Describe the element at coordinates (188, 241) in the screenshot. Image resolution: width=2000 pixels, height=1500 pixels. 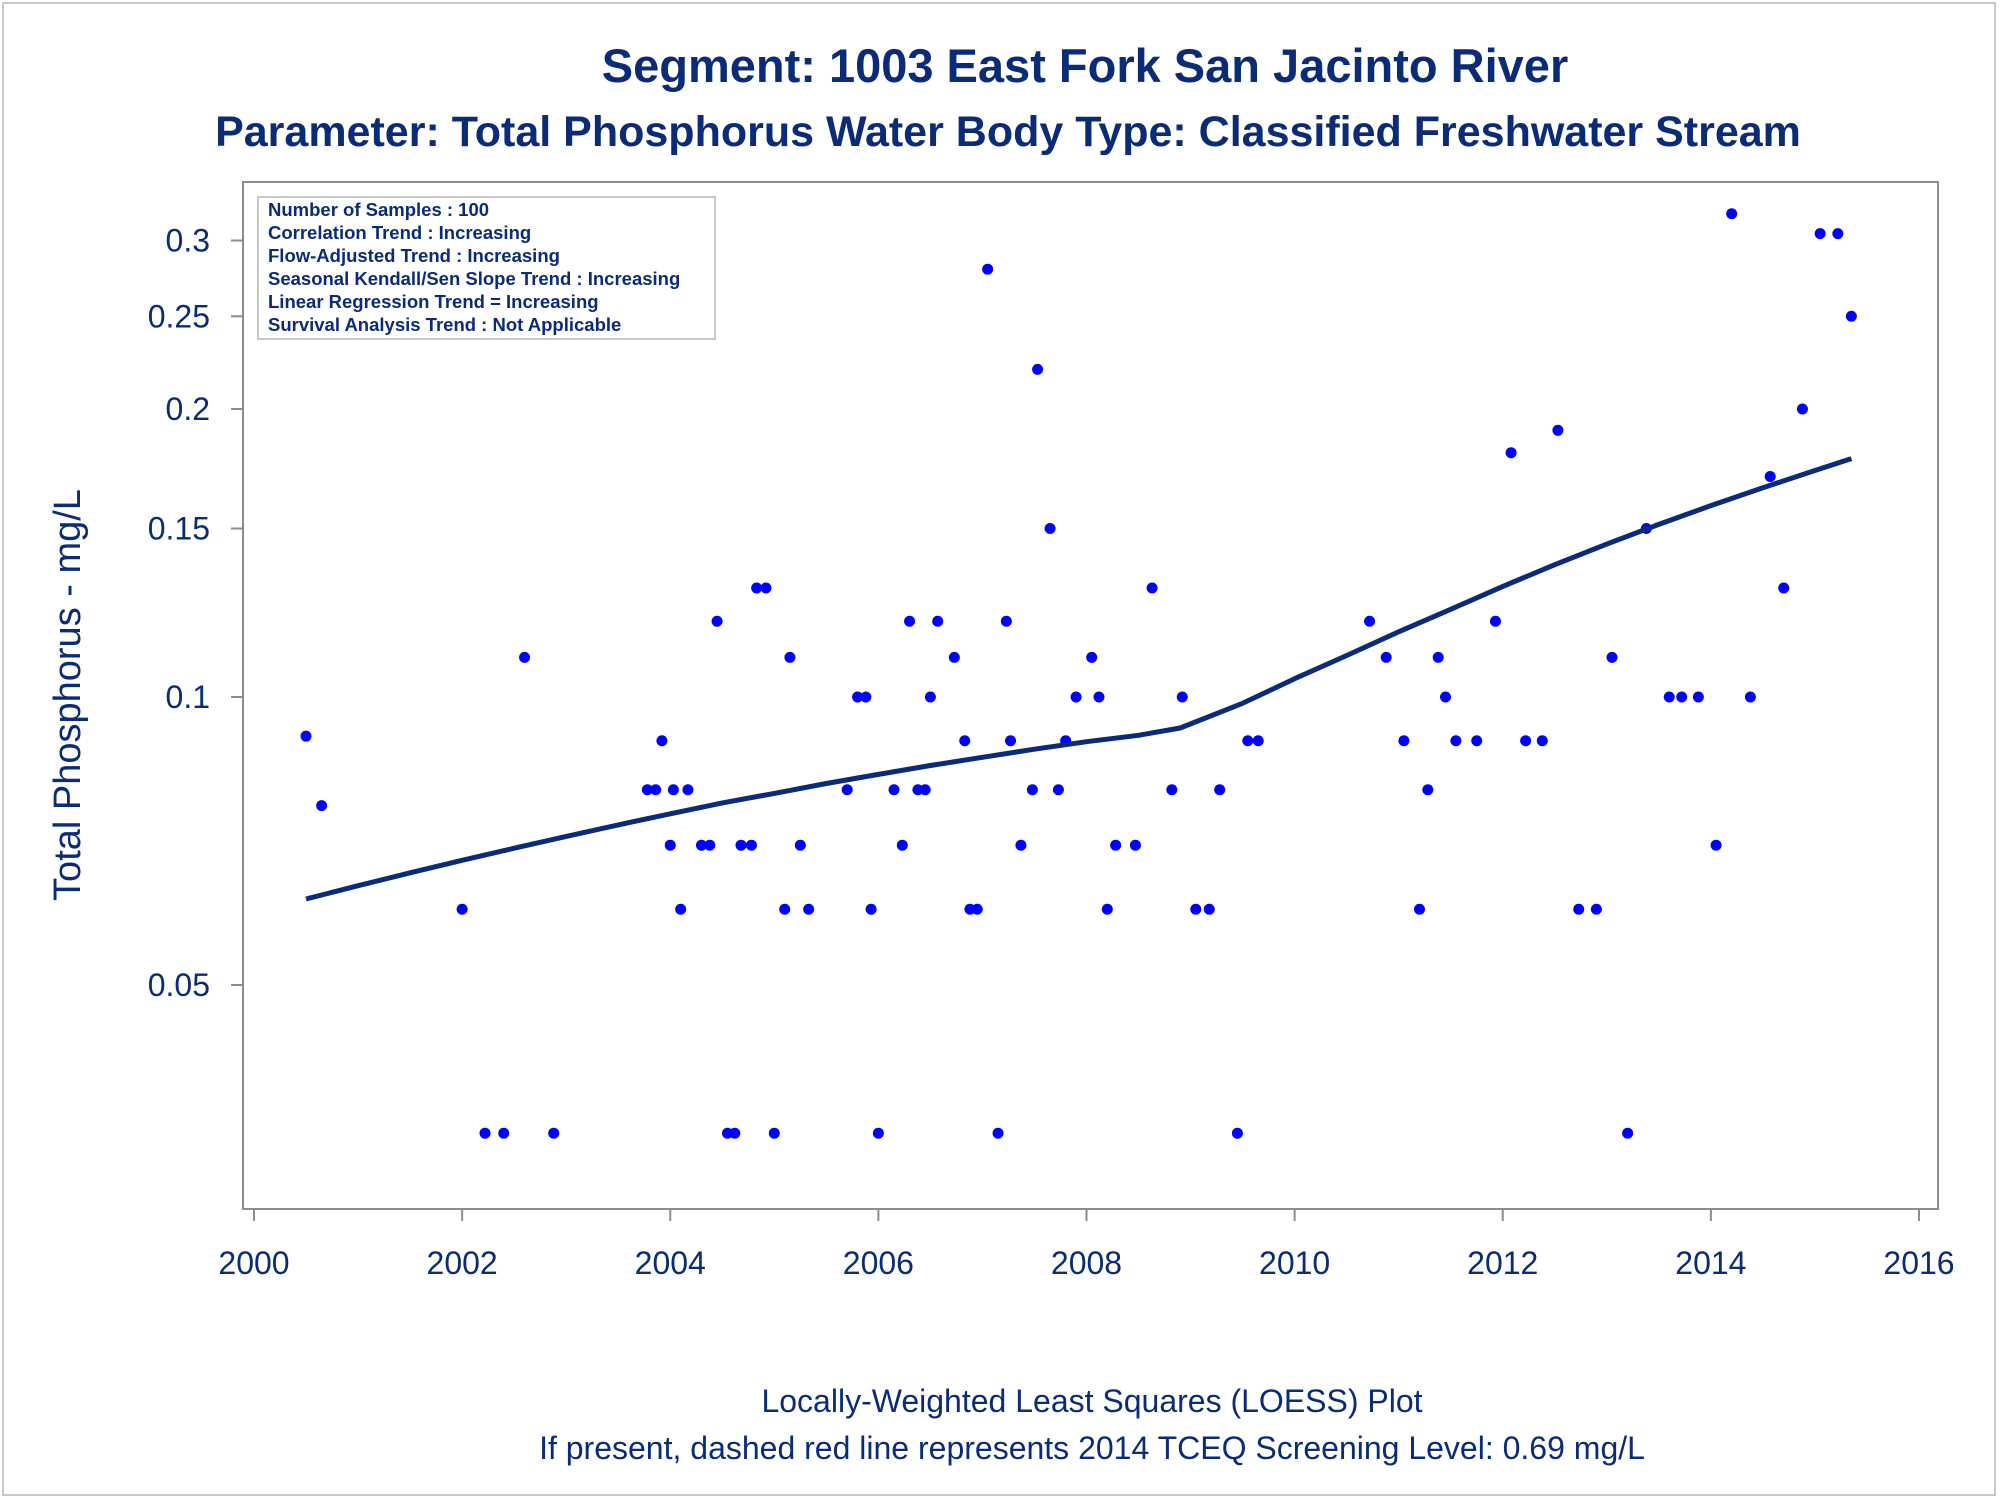
I see `y-tick-label: 0.3` at that location.